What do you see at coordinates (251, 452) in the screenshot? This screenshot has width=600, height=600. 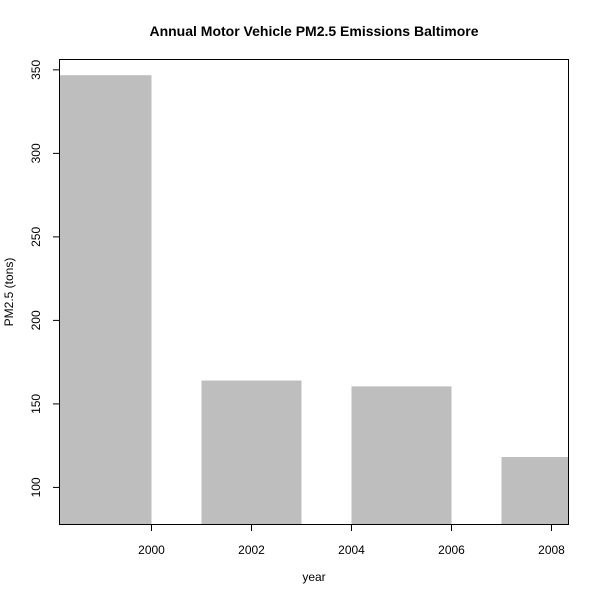 I see `bar-2002` at bounding box center [251, 452].